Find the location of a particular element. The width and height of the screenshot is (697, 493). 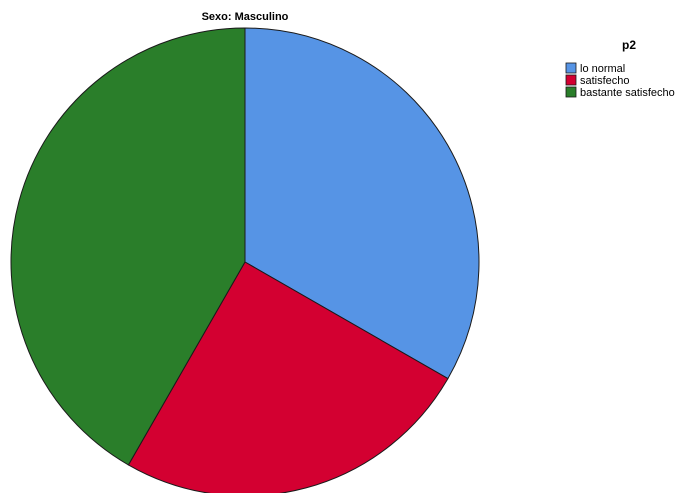

chart-title: Sexo: Masculino is located at coordinates (245, 17).